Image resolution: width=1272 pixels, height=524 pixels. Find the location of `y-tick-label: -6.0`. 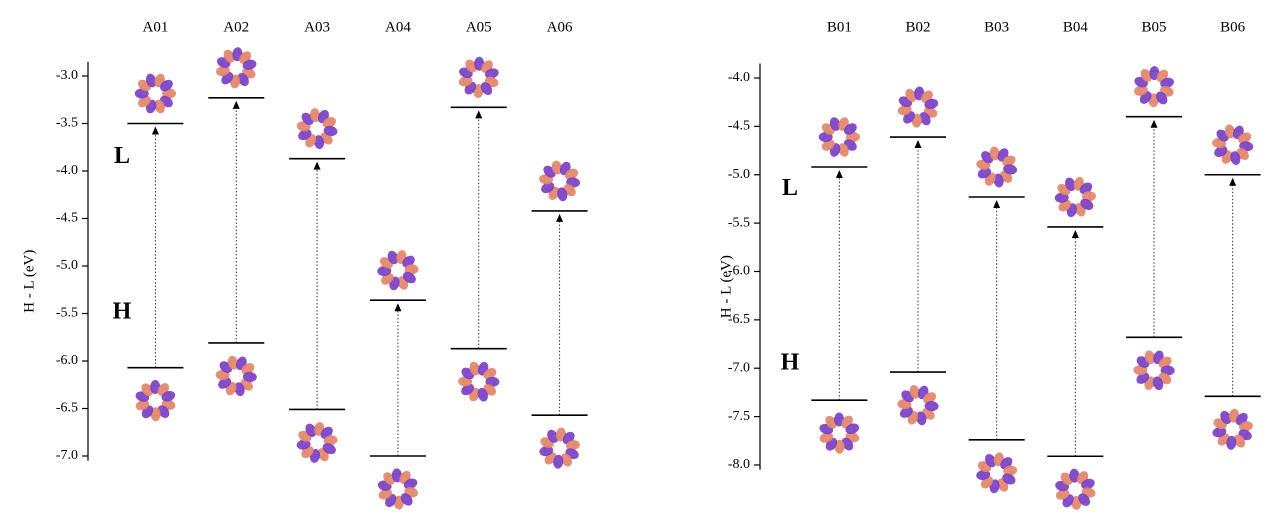

y-tick-label: -6.0 is located at coordinates (67, 360).